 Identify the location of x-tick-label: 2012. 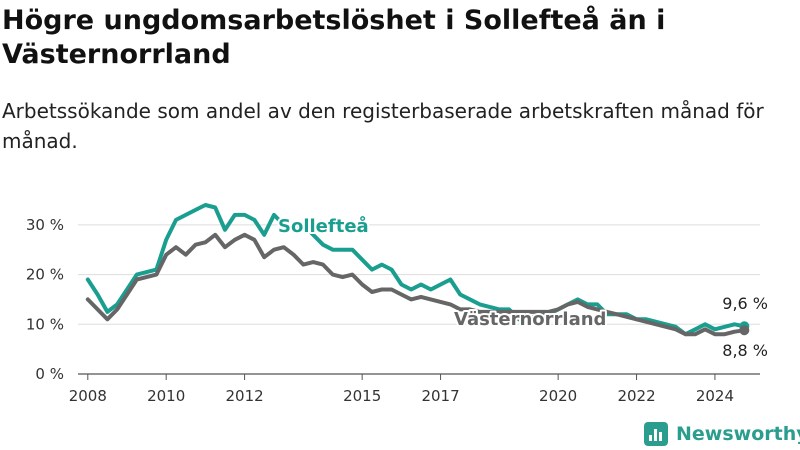
(244, 396).